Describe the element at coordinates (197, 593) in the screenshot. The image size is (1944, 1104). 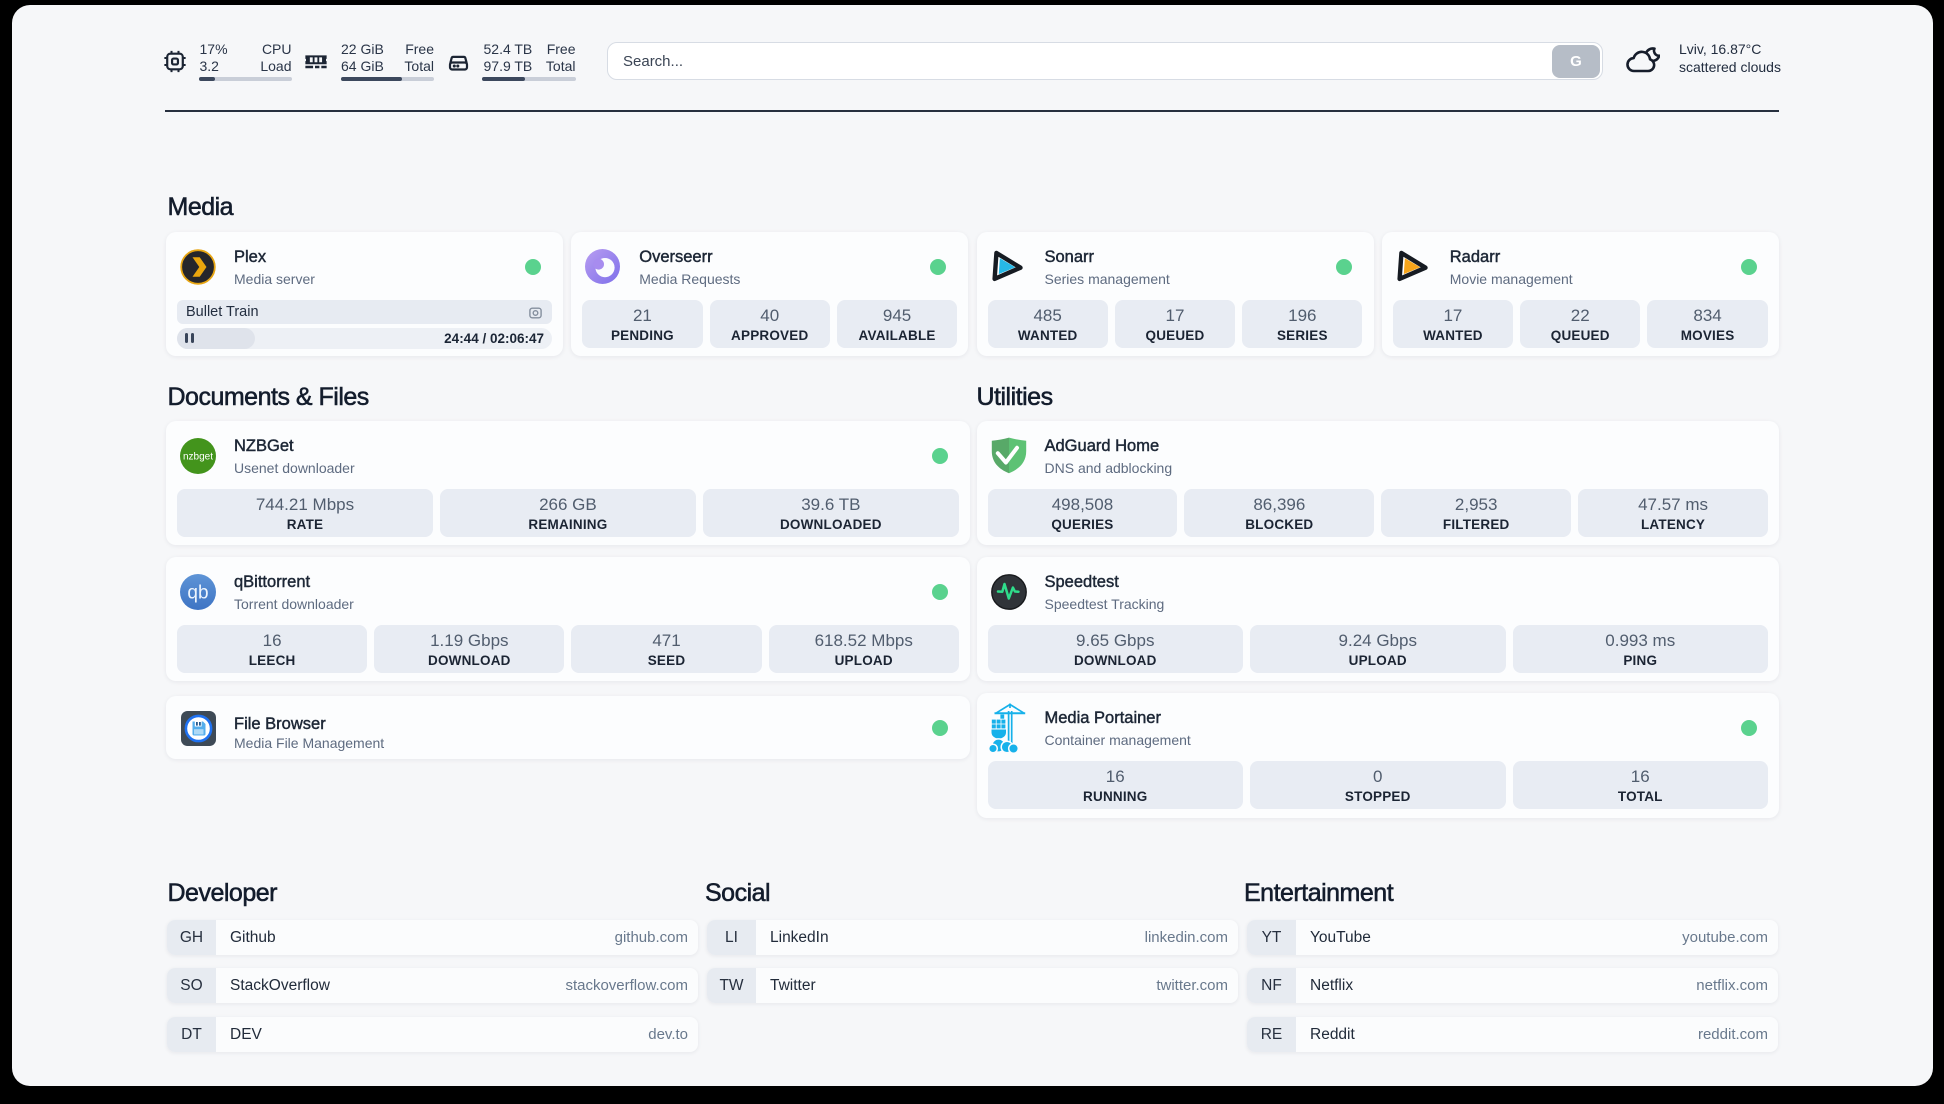
I see `svg-text: qb` at that location.